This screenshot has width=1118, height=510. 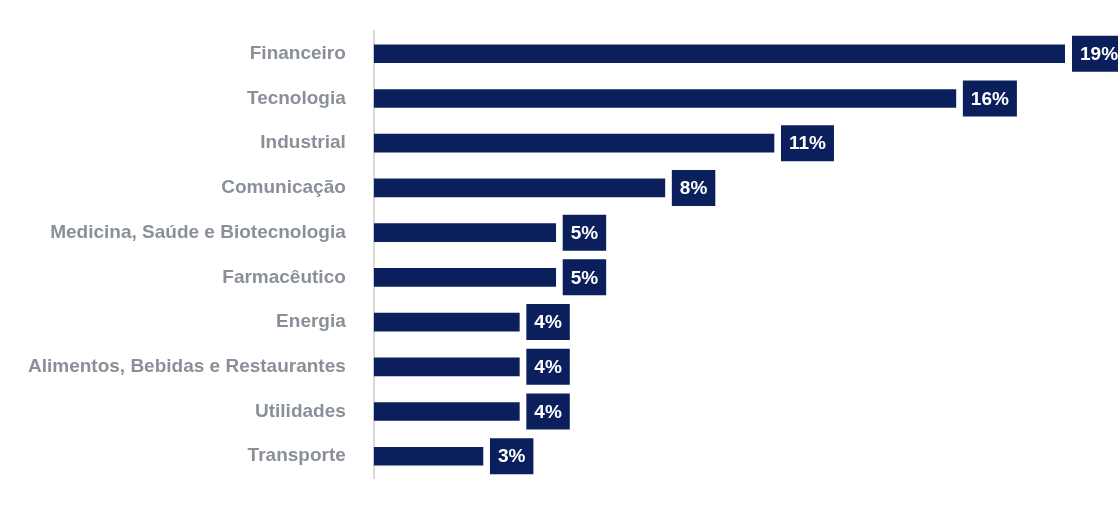 What do you see at coordinates (311, 321) in the screenshot?
I see `y-tick-label: Energia` at bounding box center [311, 321].